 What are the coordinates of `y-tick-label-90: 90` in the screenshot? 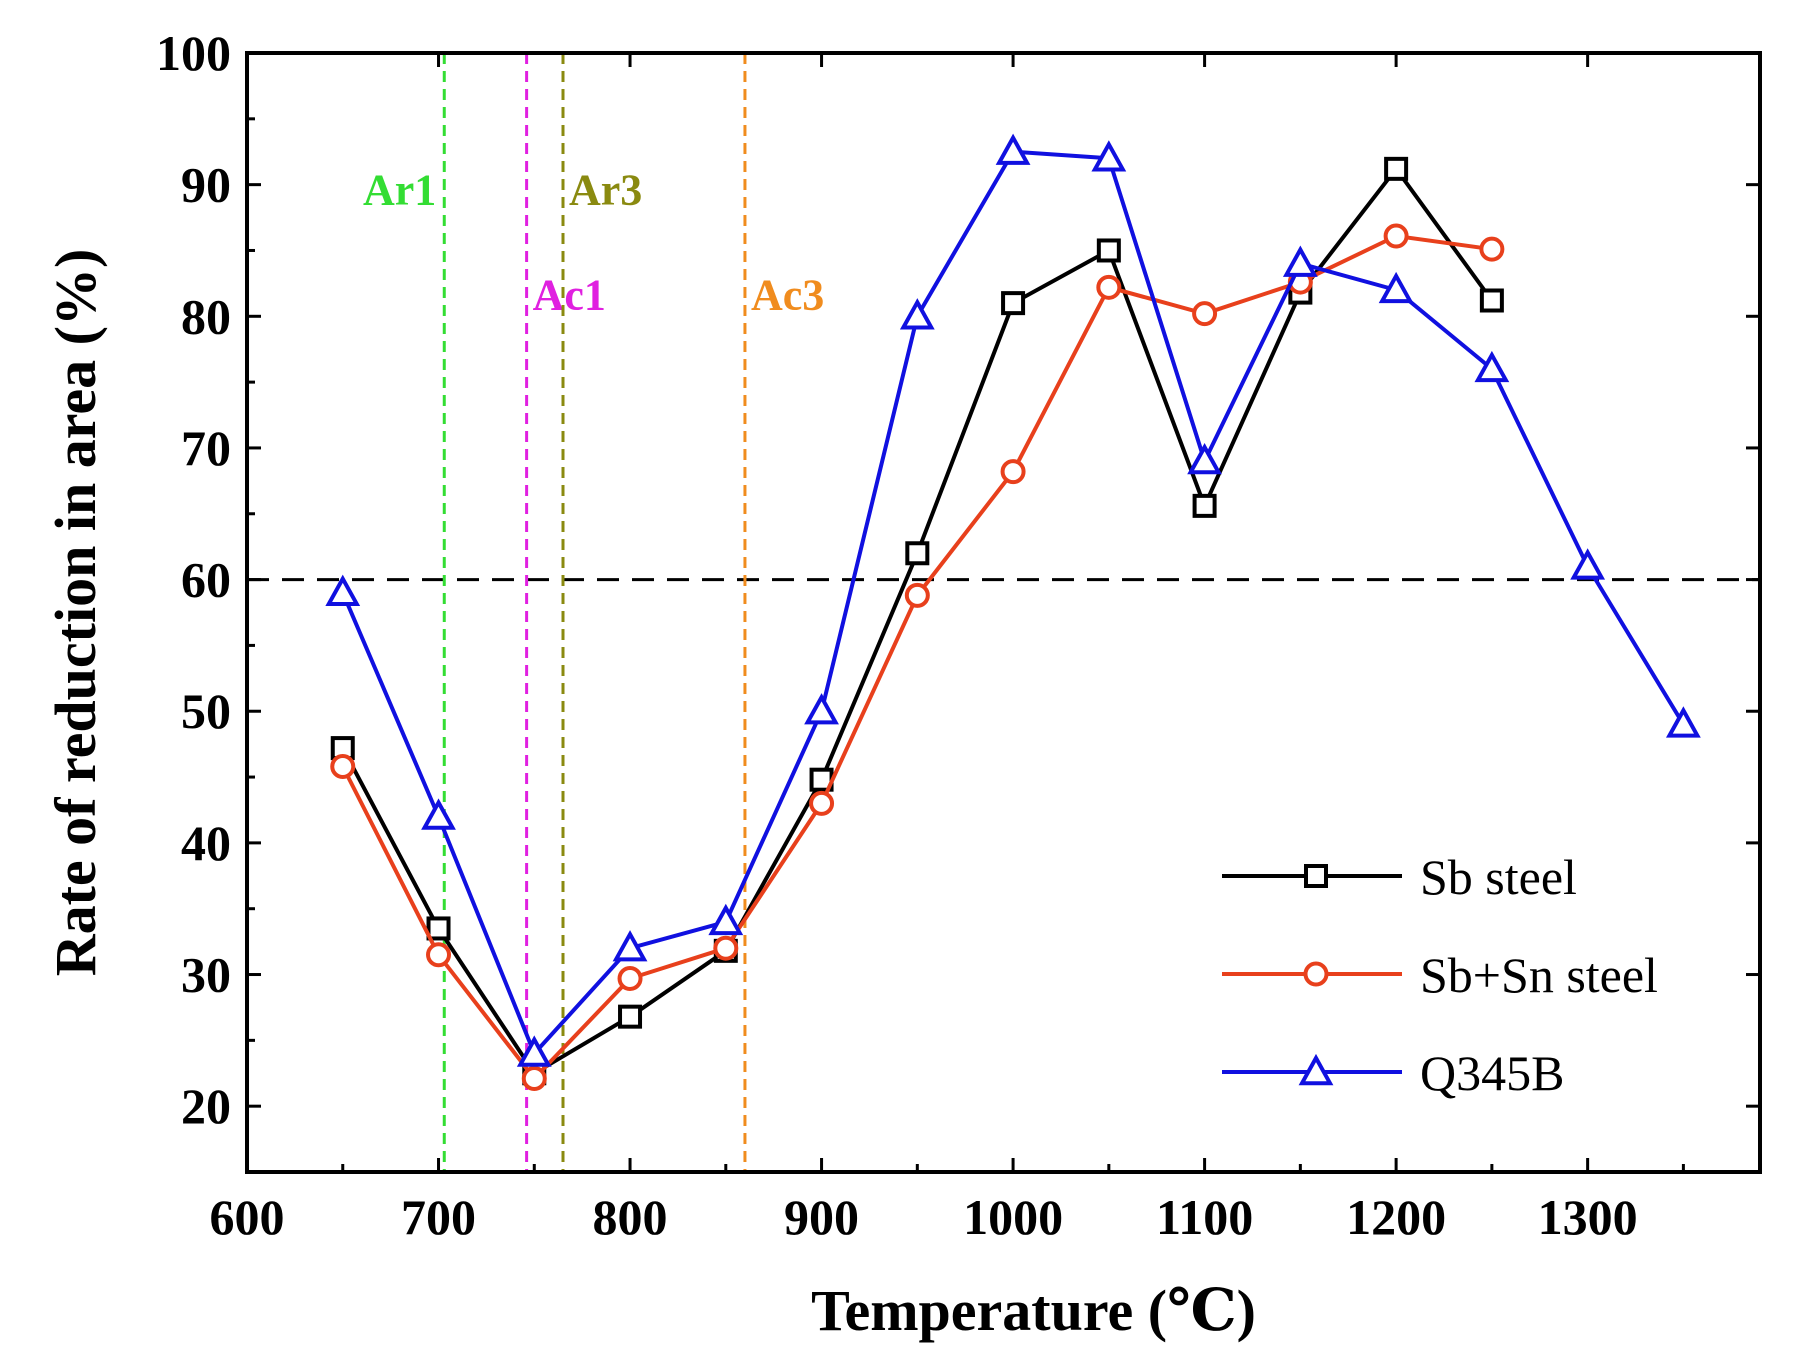 It's located at (206, 185).